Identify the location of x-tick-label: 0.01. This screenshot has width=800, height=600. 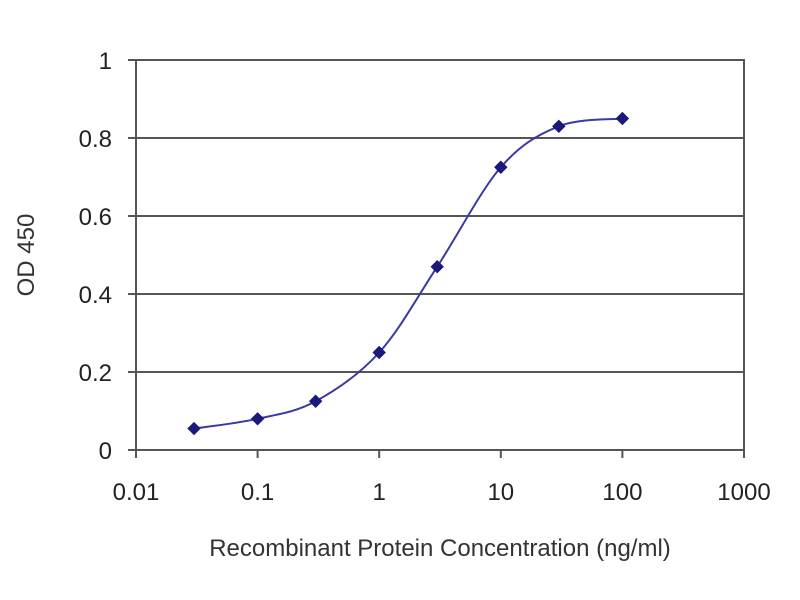
(136, 492).